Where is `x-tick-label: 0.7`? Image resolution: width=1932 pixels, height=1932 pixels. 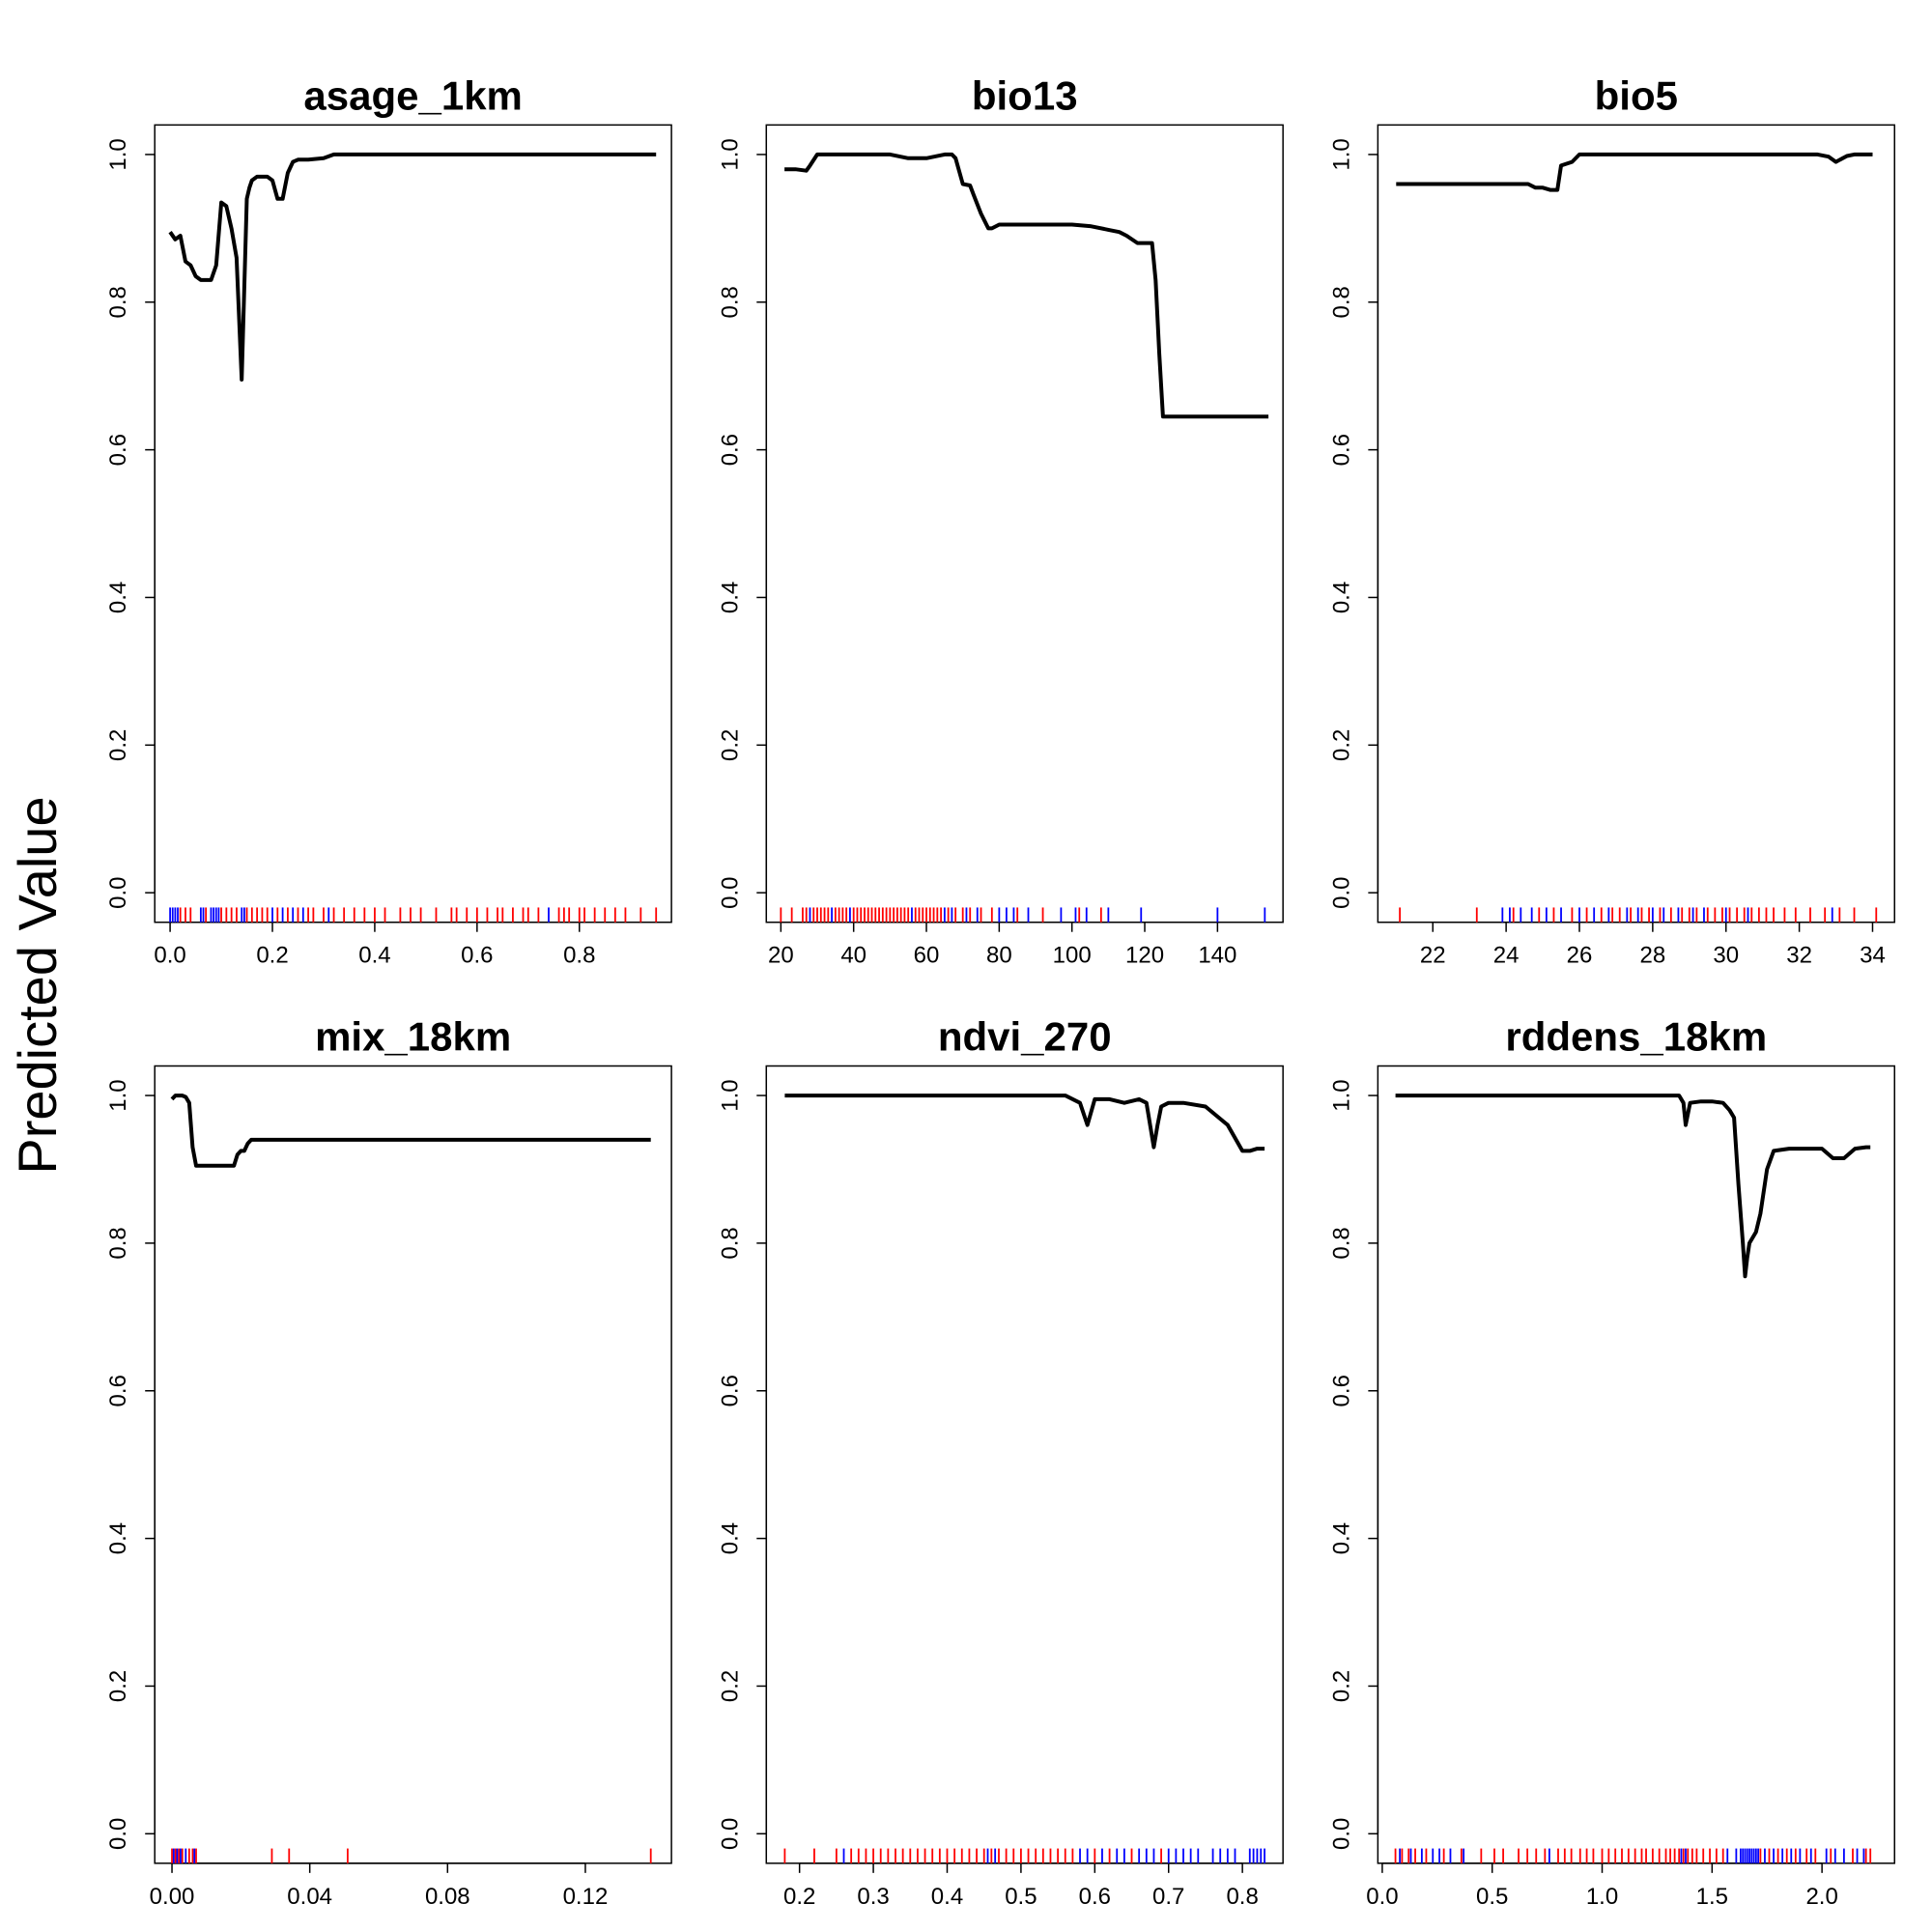
x-tick-label: 0.7 is located at coordinates (1168, 1897).